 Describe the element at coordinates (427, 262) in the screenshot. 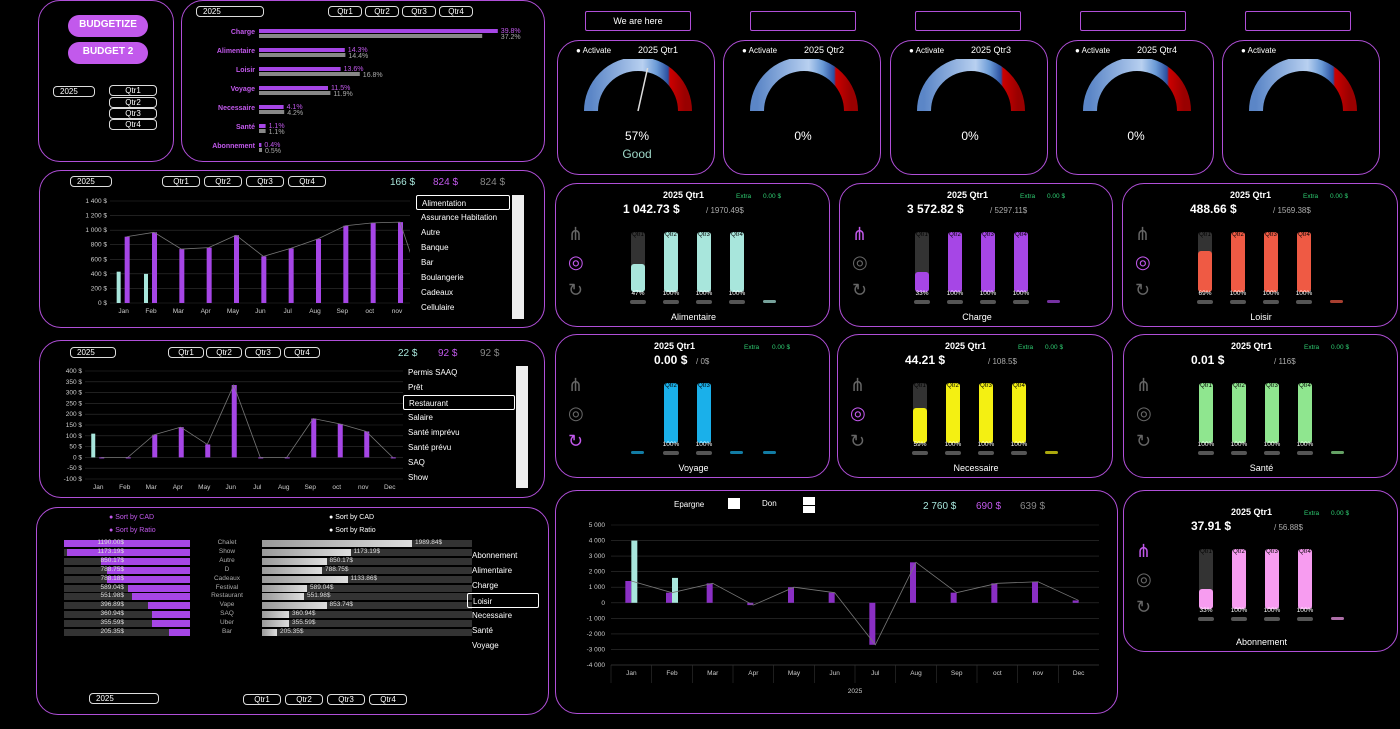

I see `list-item: Bar` at that location.